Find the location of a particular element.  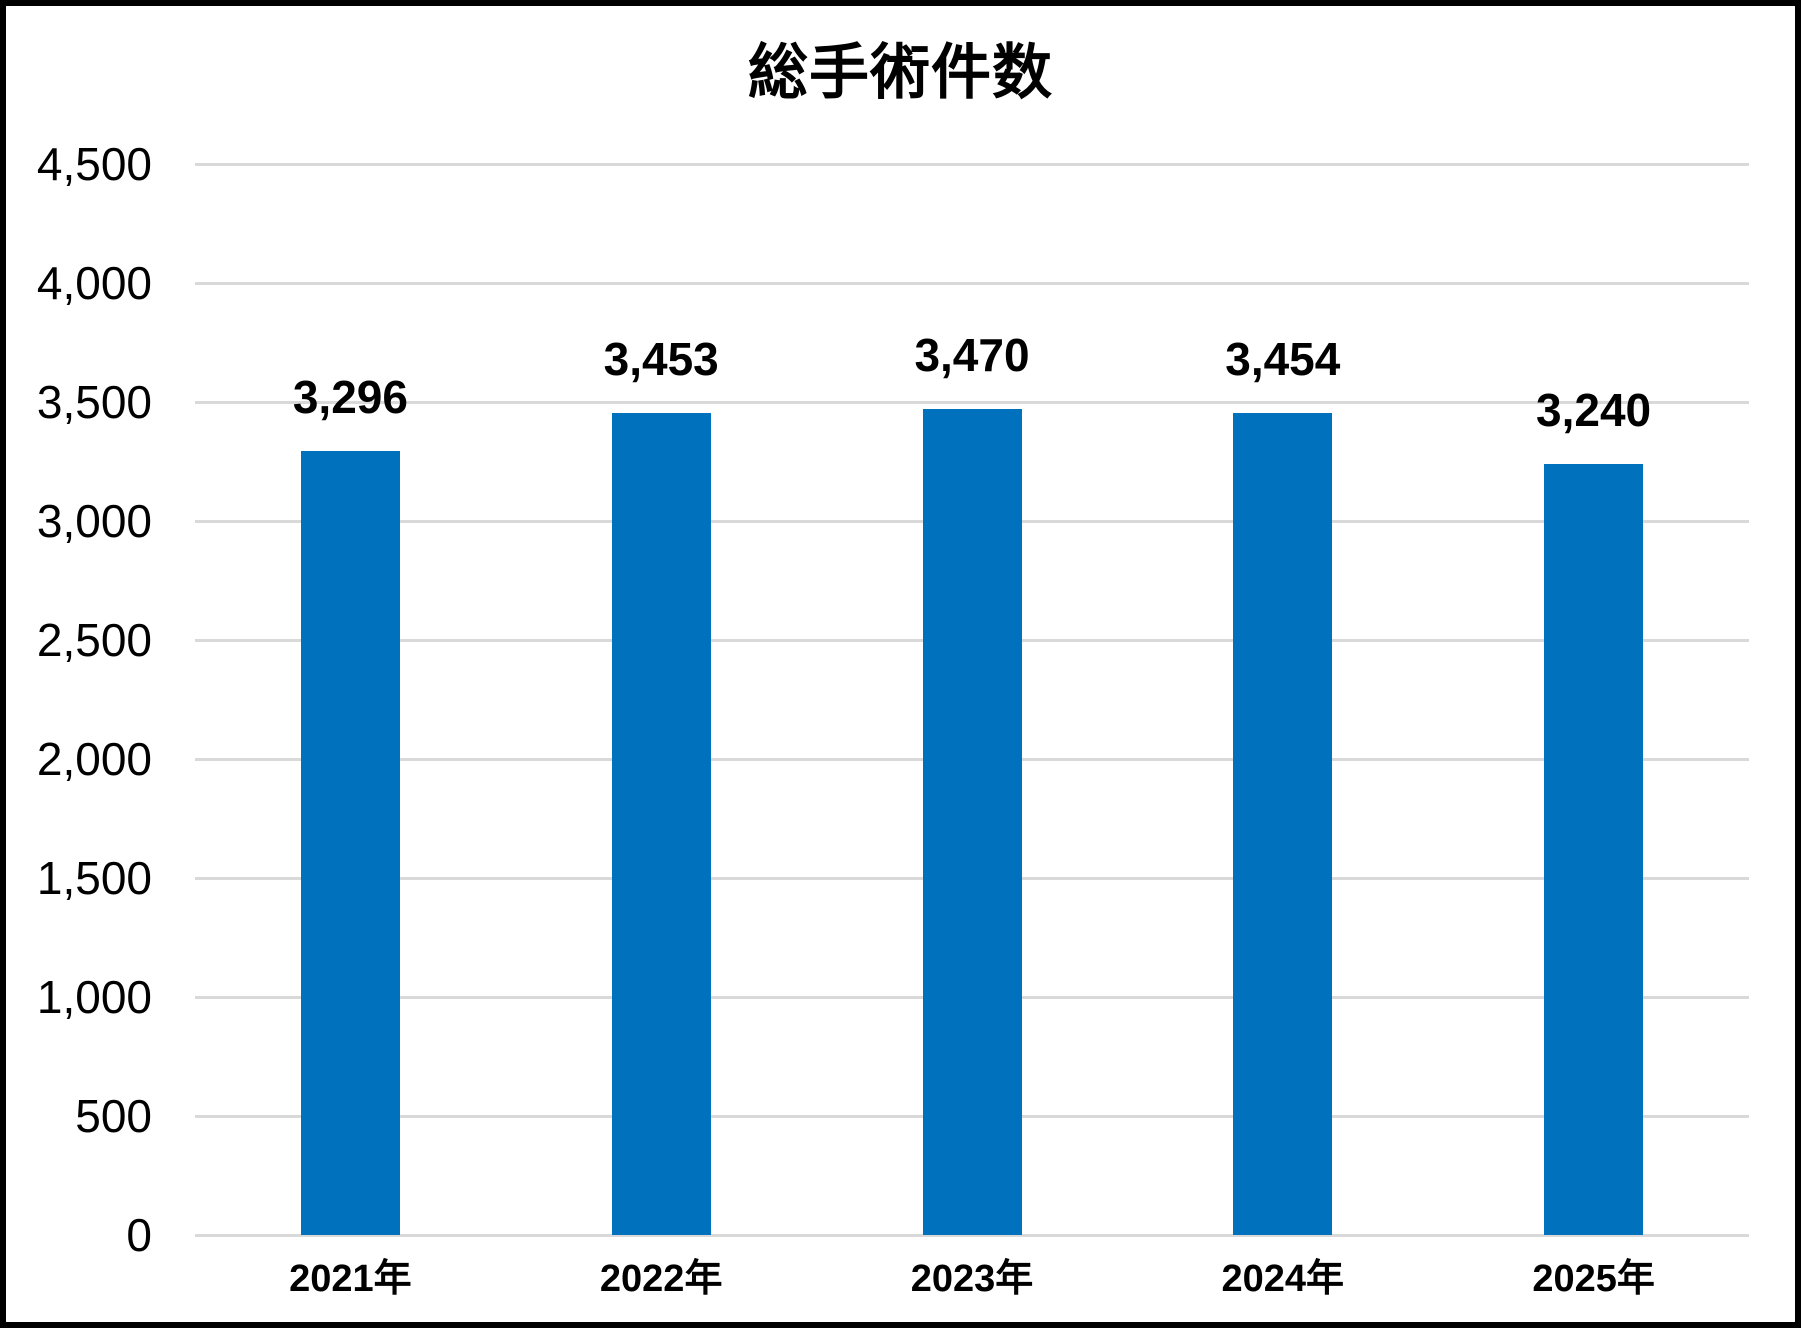

y-axis-tick-label-4500: 4,500 is located at coordinates (94, 164).